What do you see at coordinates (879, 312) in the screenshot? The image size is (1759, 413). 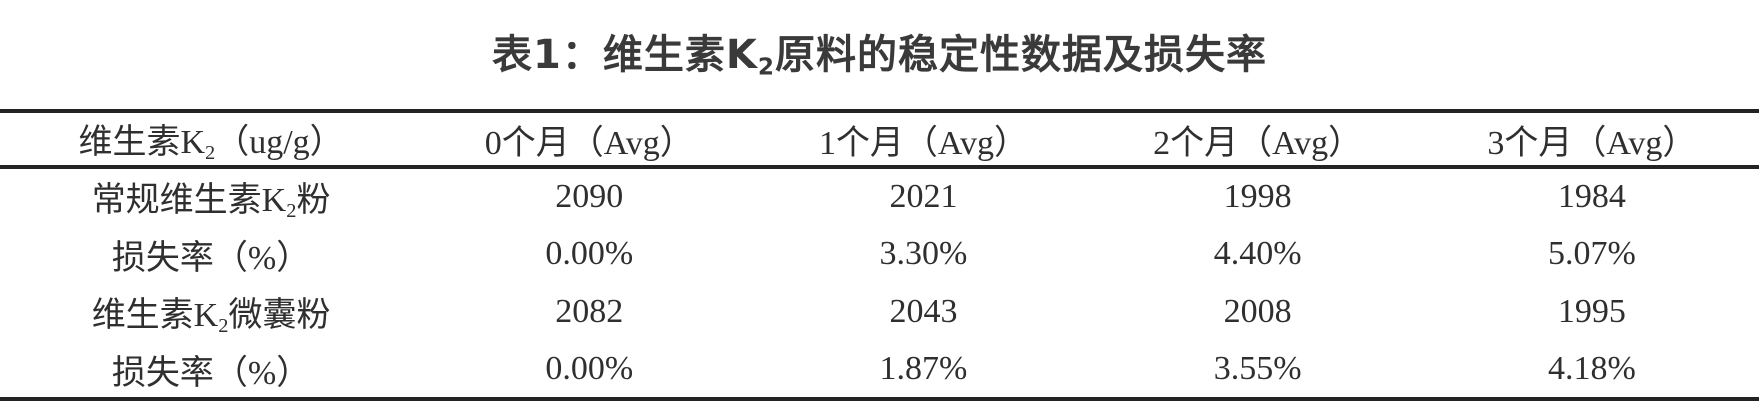 I see `table-row: 维生素K2微囊粉 2082 2043 2008 1995` at bounding box center [879, 312].